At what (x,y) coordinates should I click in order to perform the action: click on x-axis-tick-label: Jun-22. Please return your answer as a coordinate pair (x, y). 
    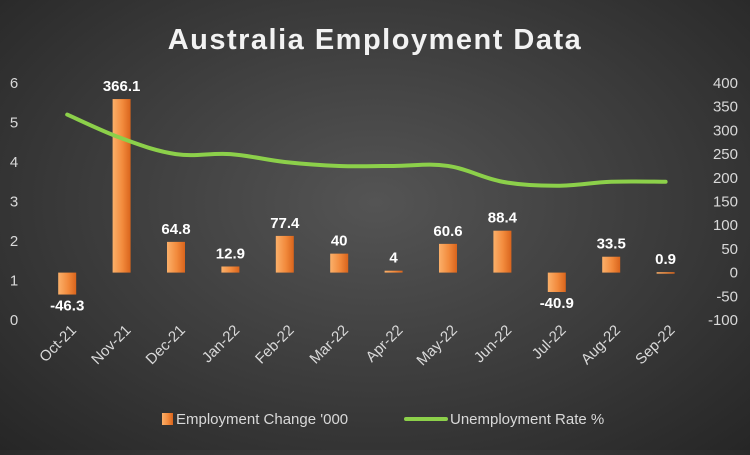
    Looking at the image, I should click on (493, 344).